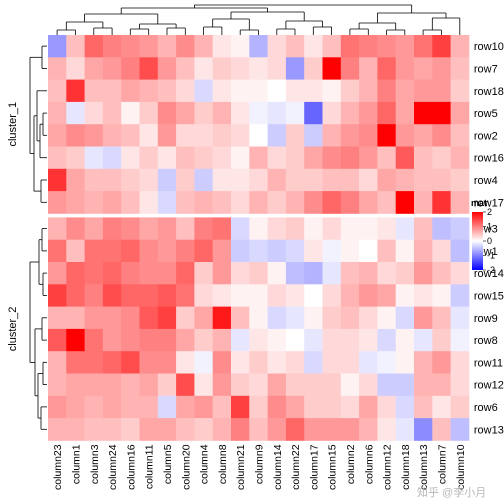 The height and width of the screenshot is (504, 504). I want to click on heatmap-cell-row1-column20, so click(185, 251).